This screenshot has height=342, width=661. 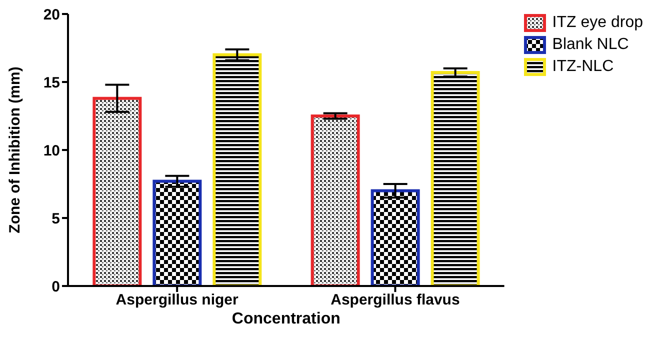 I want to click on x-tick-label: Aspergillus niger, so click(x=177, y=300).